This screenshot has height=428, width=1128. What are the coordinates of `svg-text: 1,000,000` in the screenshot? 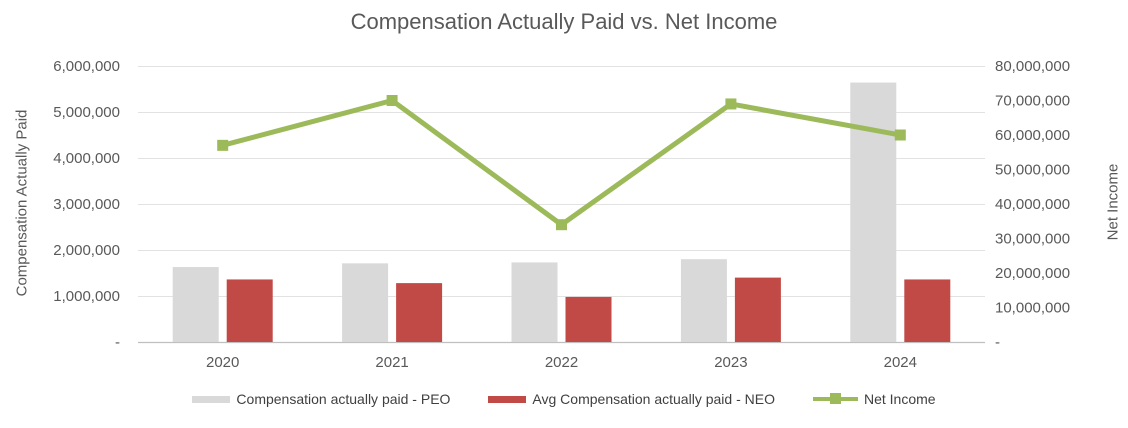 It's located at (86, 296).